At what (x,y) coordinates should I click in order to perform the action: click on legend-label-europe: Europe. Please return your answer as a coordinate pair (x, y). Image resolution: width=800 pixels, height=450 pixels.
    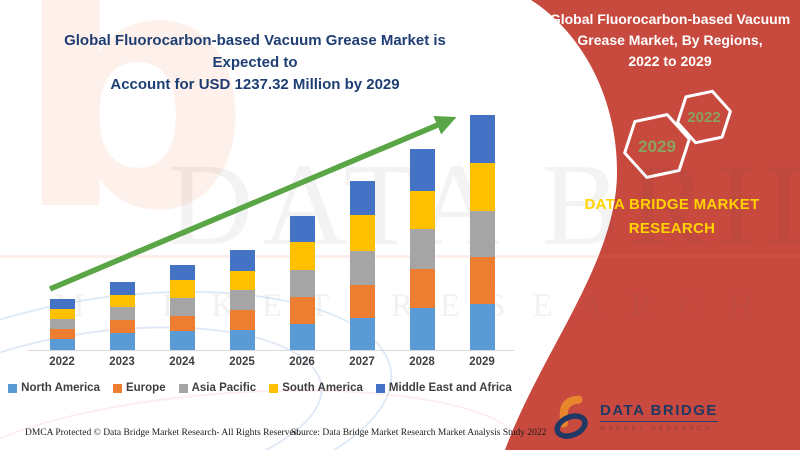
    Looking at the image, I should click on (145, 388).